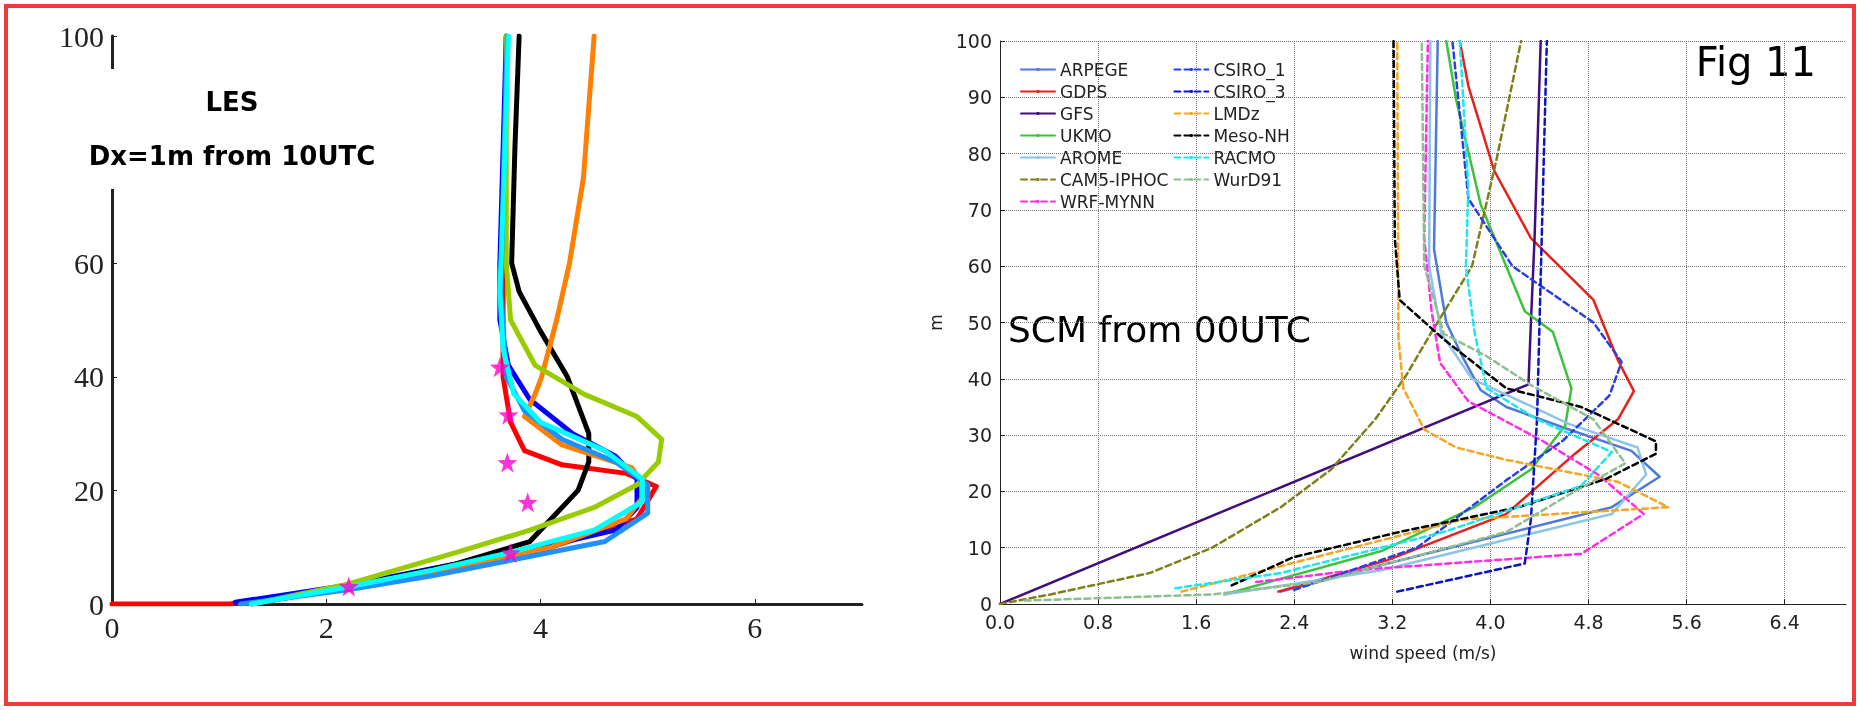  Describe the element at coordinates (979, 322) in the screenshot. I see `y-tick-label: 50` at that location.